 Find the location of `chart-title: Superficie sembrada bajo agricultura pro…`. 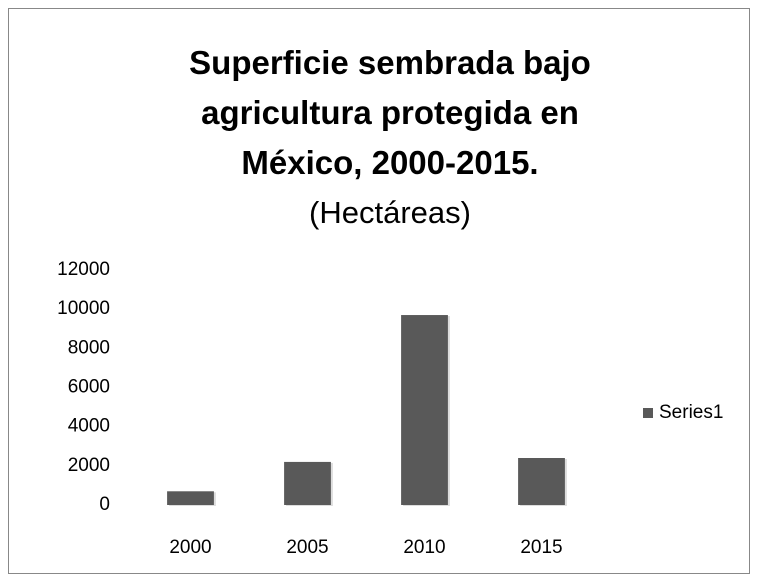

chart-title: Superficie sembrada bajo agricultura pro… is located at coordinates (390, 112).